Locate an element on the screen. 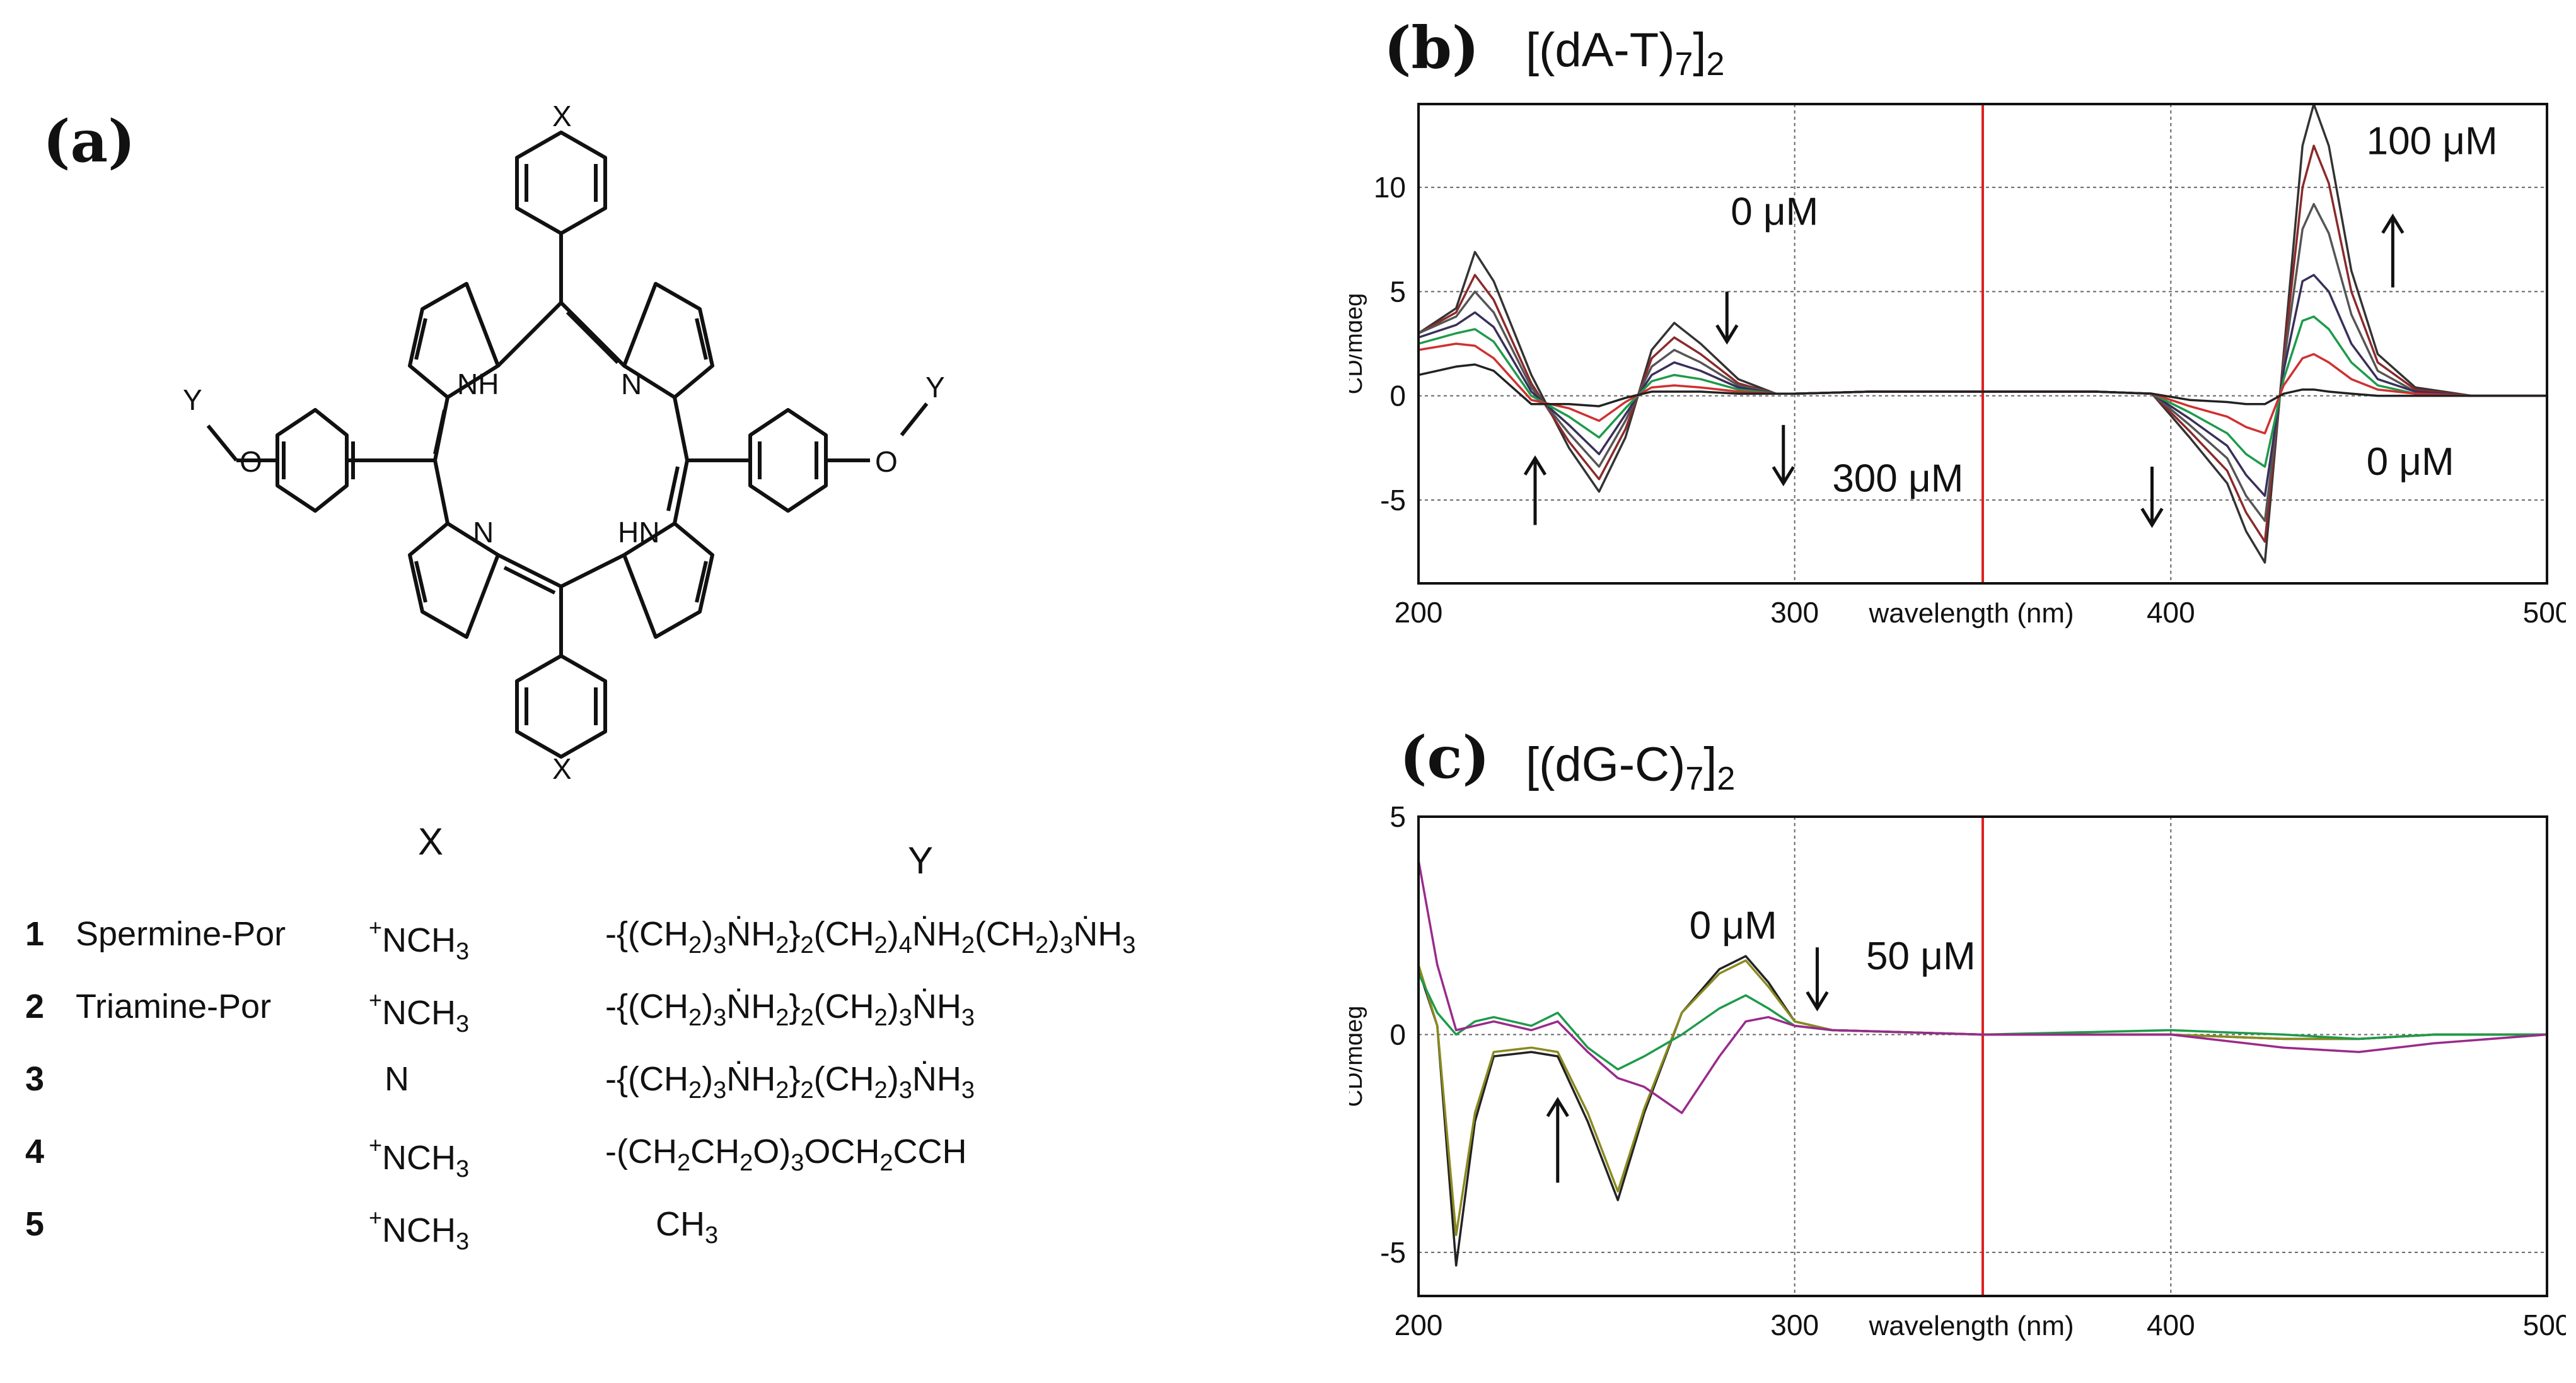 This screenshot has height=1383, width=2576. atom-o-left: O is located at coordinates (251, 461).